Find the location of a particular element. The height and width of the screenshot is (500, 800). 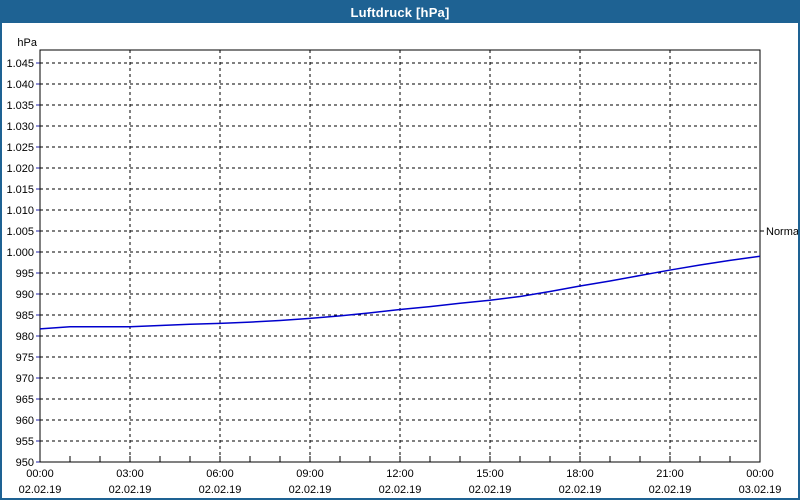

y-tick-label: 950 is located at coordinates (25, 463).